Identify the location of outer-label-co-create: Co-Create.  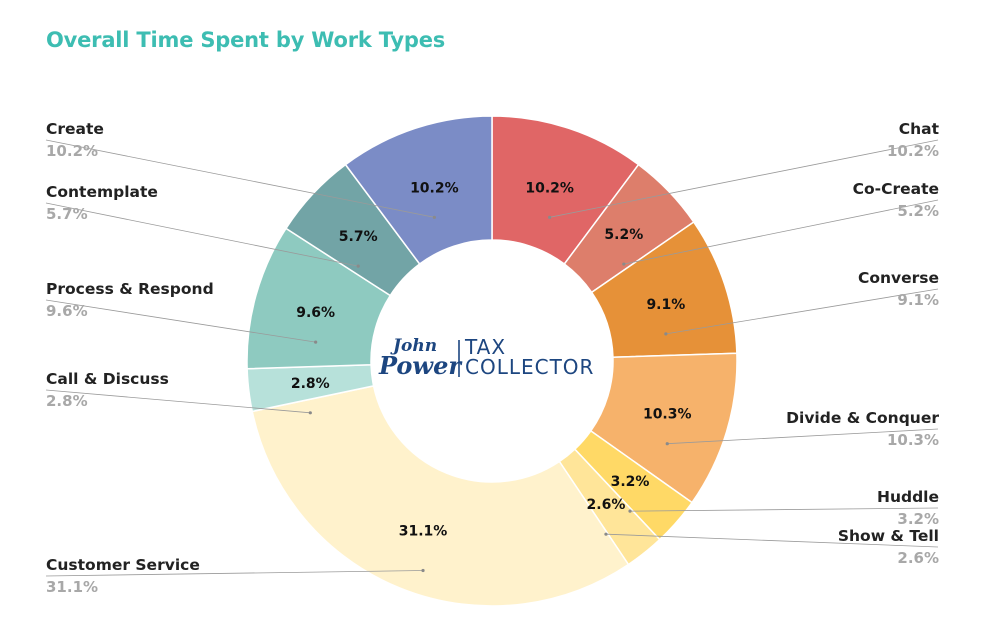
(896, 189).